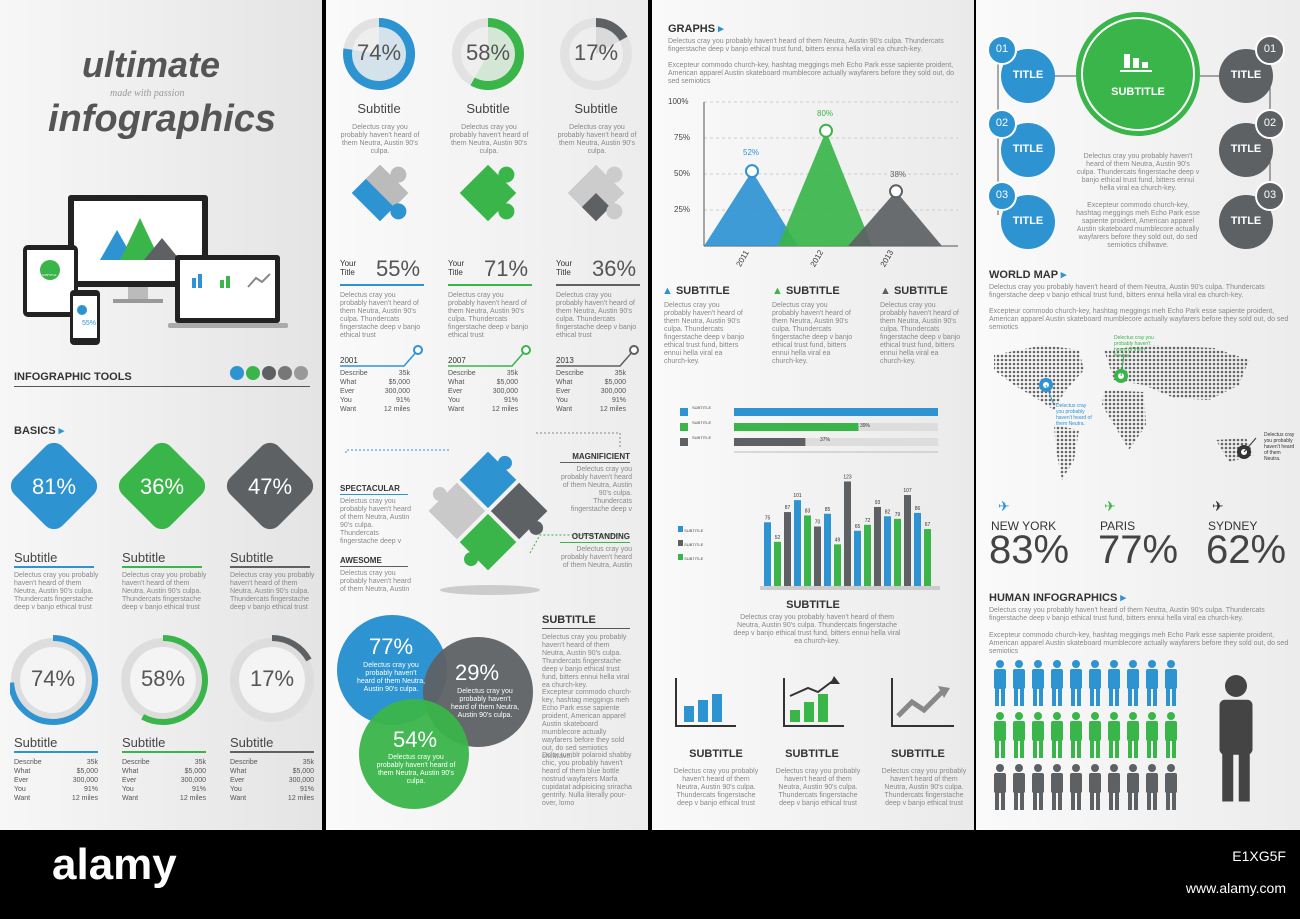 The image size is (1300, 919). I want to click on venn-pct-3: 54%, so click(415, 739).